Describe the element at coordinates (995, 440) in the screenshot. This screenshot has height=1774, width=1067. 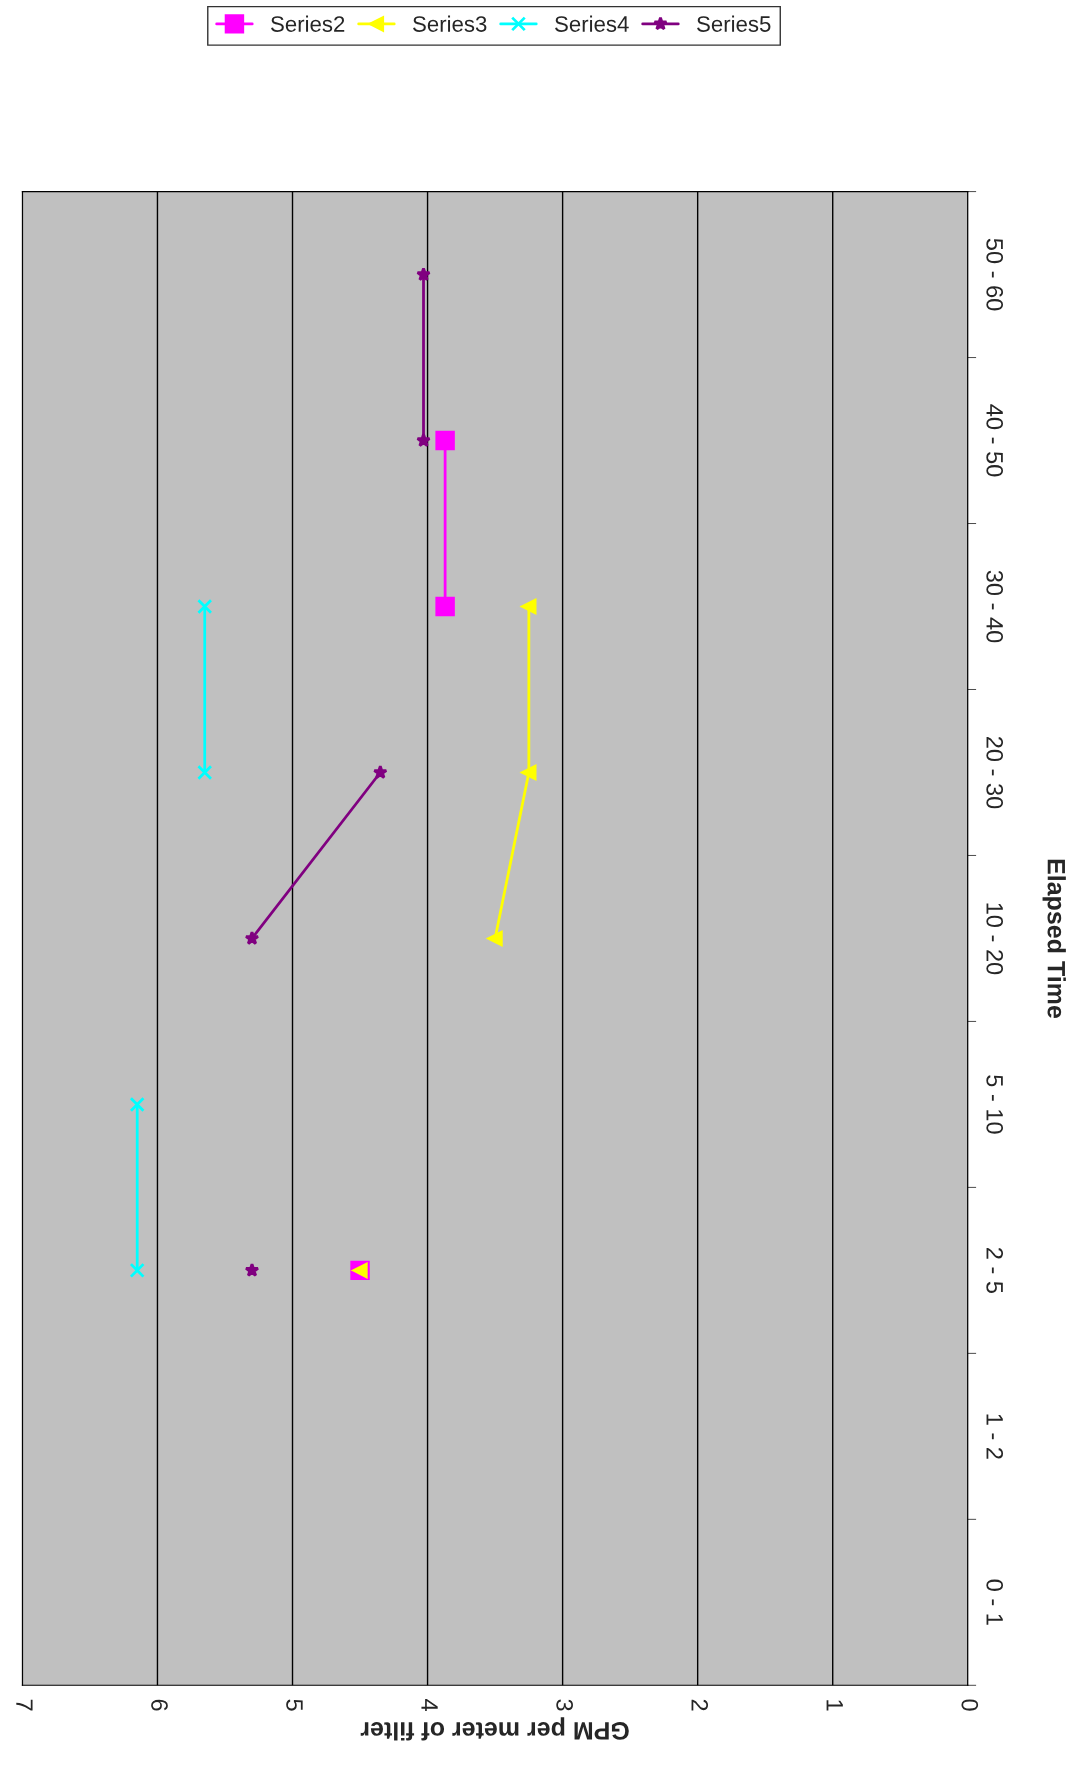
I see `y-tick-label: 40 - 50` at that location.